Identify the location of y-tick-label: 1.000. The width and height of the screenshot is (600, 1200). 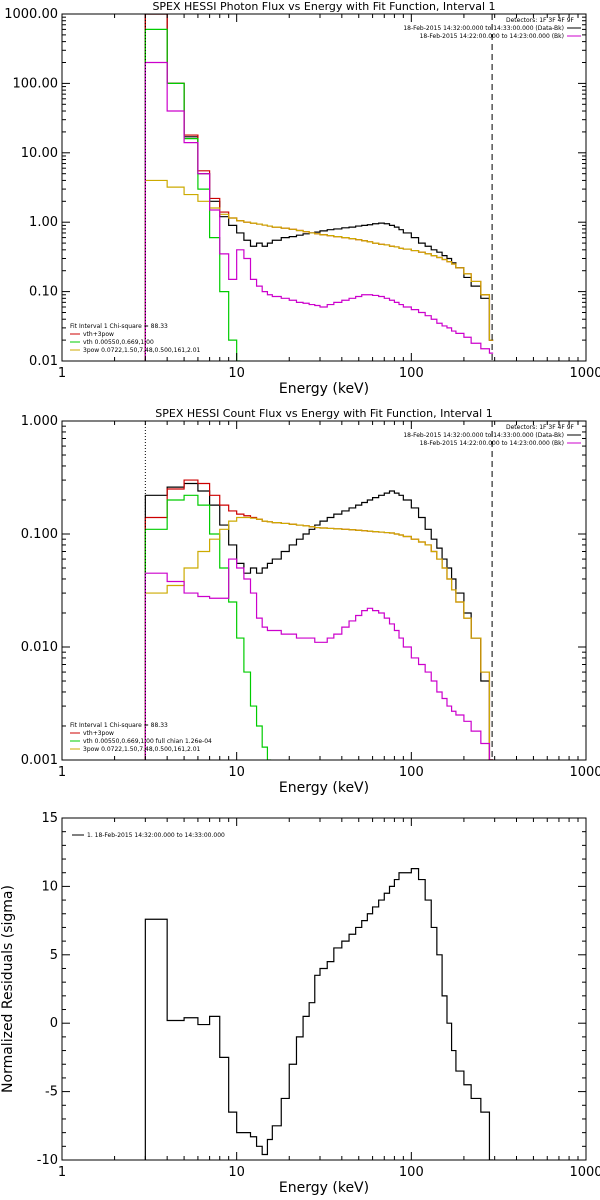
(39, 421).